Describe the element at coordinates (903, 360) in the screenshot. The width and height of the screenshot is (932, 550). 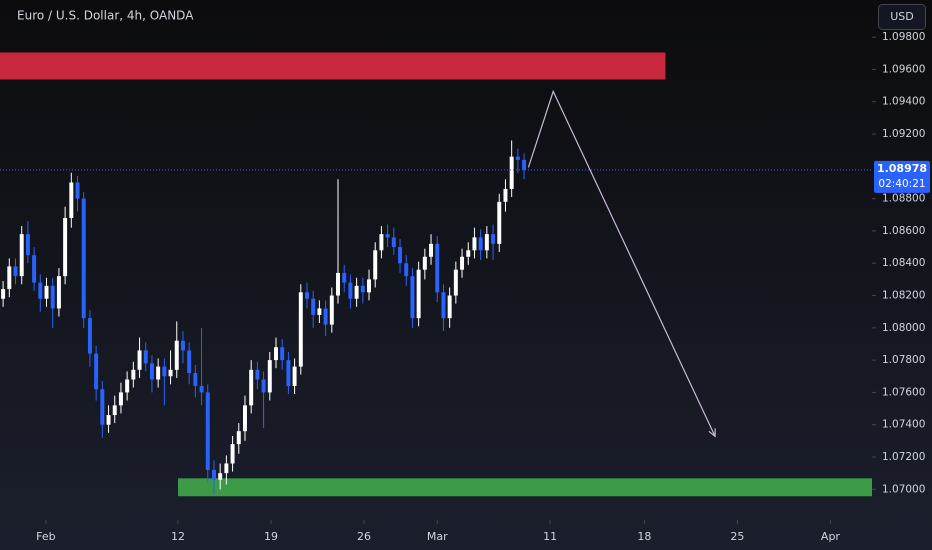
I see `y-tick-label: 1.07800` at that location.